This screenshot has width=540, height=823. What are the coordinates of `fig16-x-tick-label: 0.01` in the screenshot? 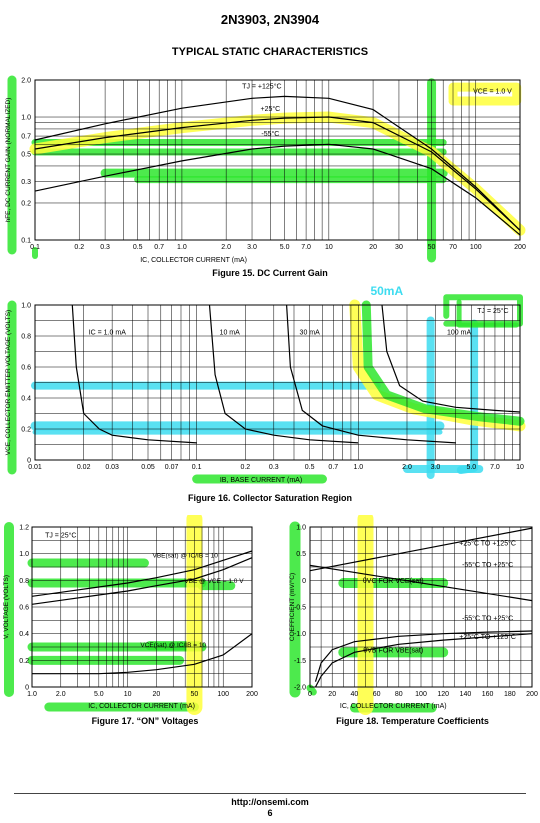 It's located at (35, 467).